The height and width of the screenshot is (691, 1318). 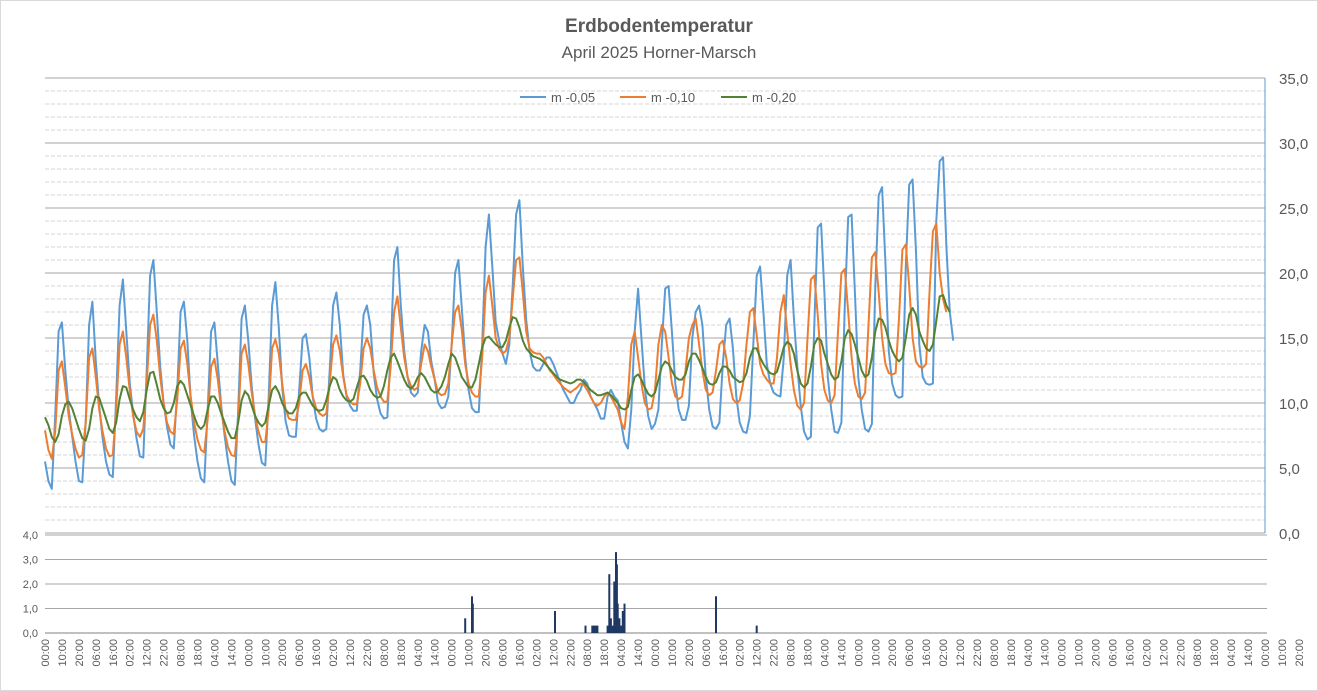 I want to click on lower-y-tick-label: 1,0, so click(x=30, y=610).